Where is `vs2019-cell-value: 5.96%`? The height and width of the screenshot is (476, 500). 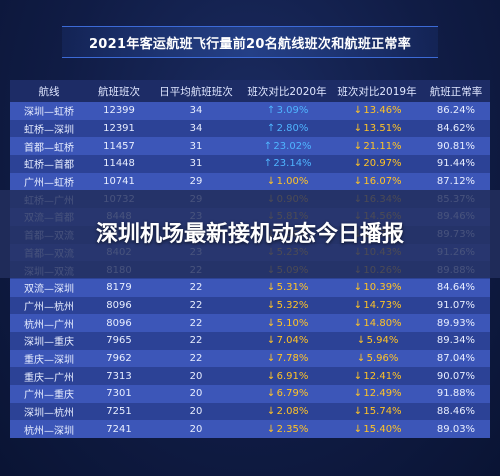 vs2019-cell-value: 5.96% is located at coordinates (382, 358).